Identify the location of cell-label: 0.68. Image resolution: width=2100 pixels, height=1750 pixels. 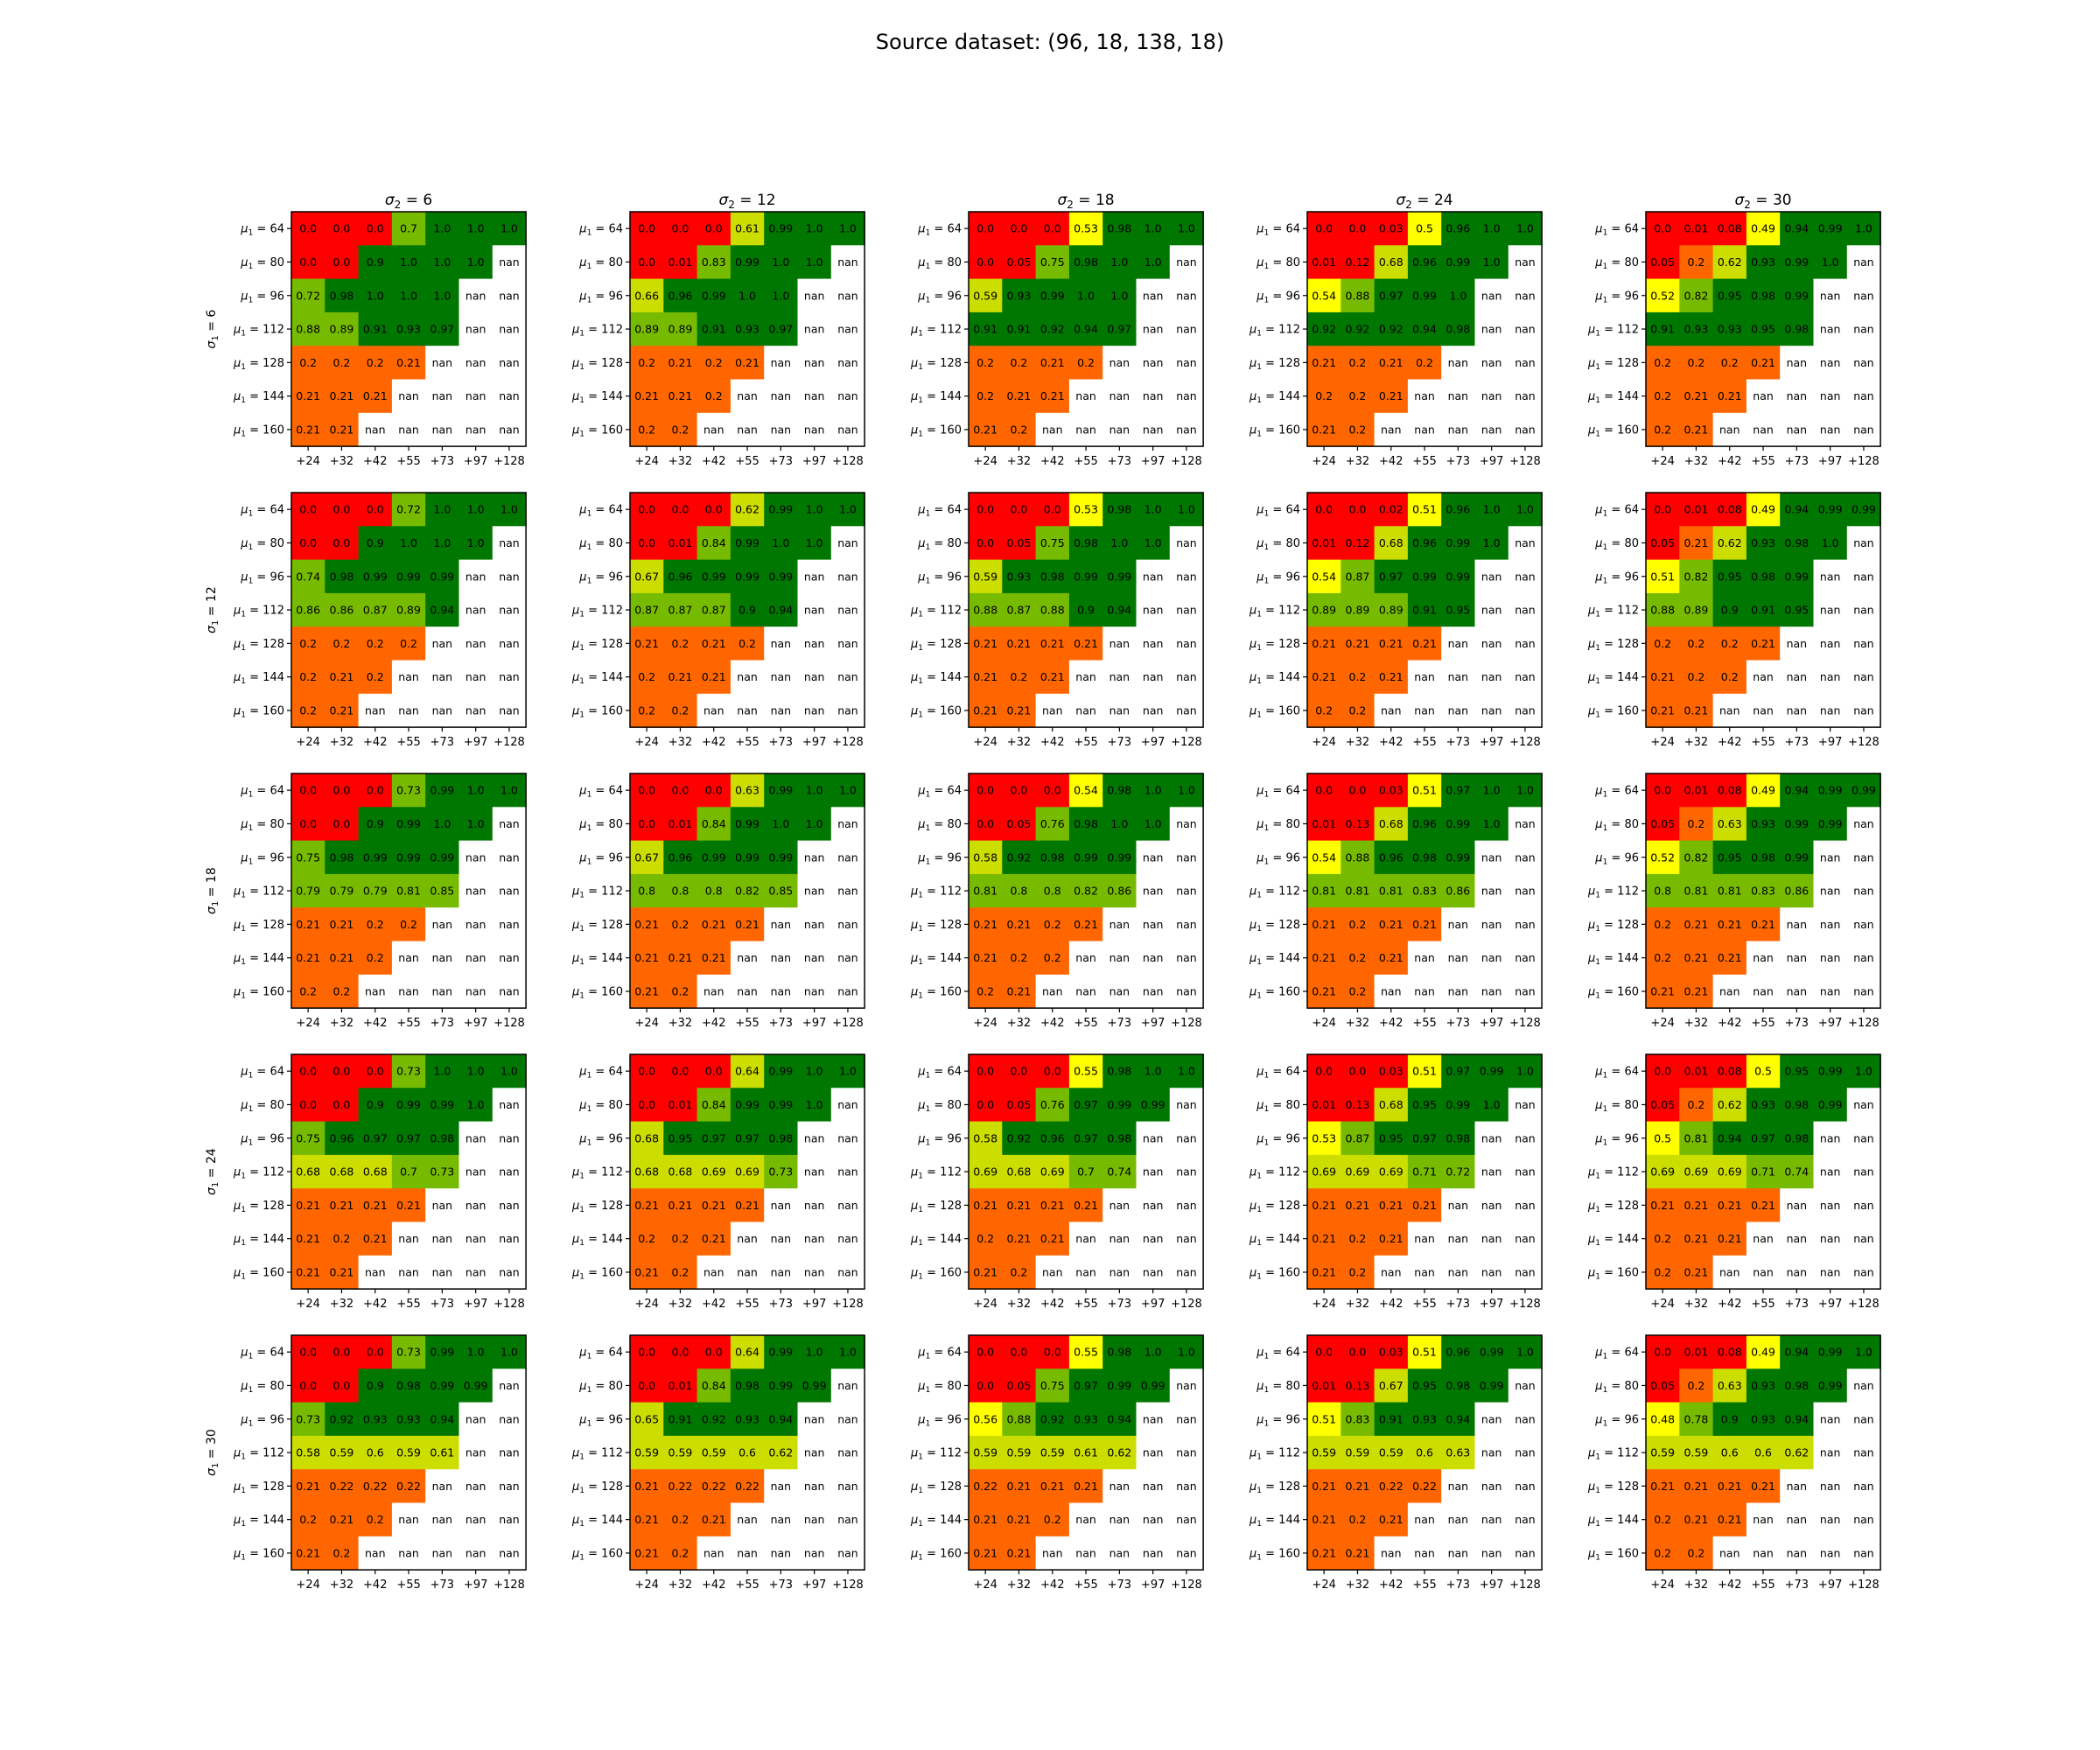
(1019, 1172).